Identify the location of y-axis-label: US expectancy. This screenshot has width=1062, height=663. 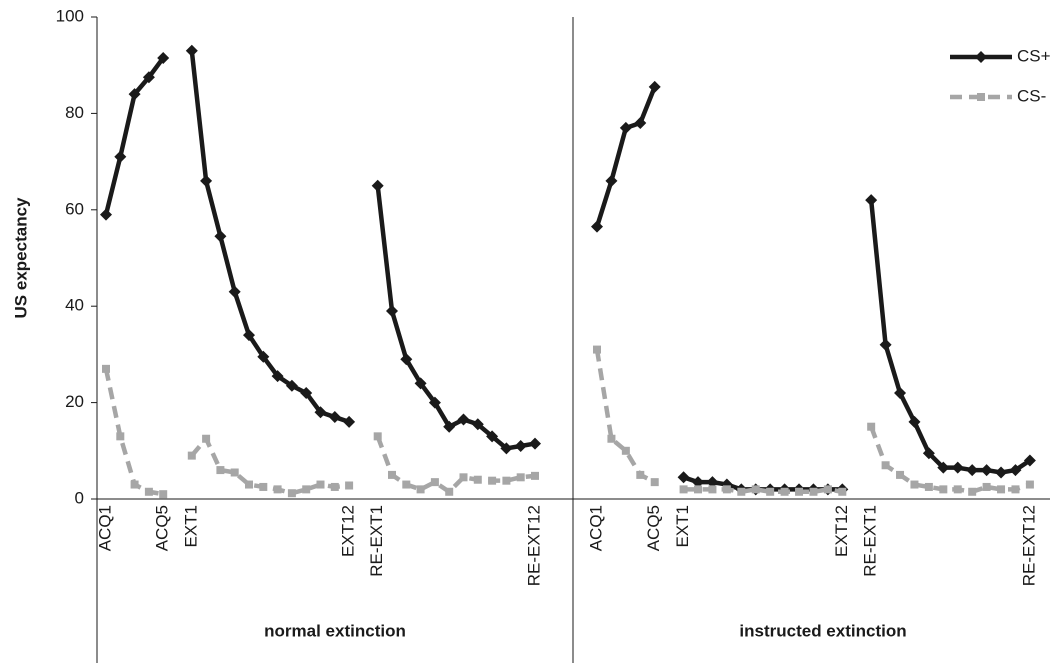
(20, 257).